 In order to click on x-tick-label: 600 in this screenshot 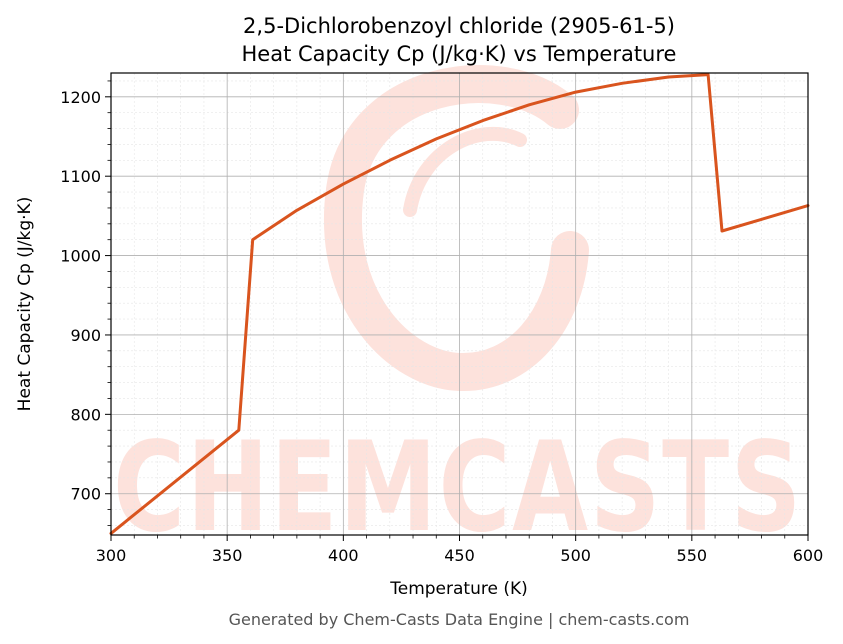, I will do `click(808, 555)`.